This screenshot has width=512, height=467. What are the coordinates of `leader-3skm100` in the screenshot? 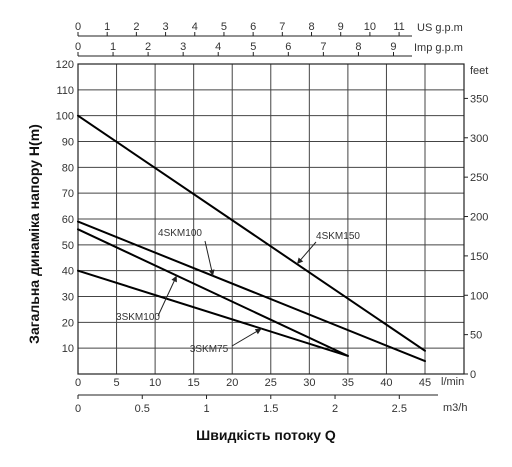 It's located at (167, 296).